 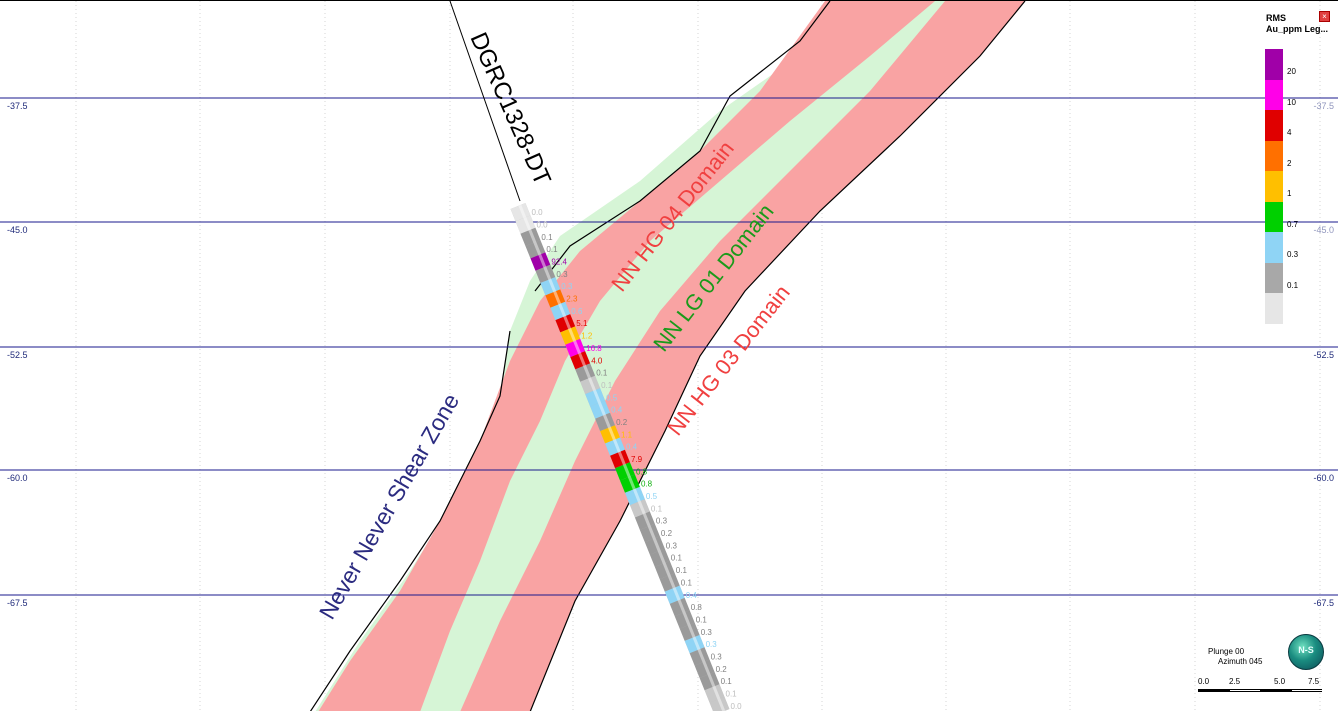 What do you see at coordinates (1323, 230) in the screenshot?
I see `elev-label-right: -45.0` at bounding box center [1323, 230].